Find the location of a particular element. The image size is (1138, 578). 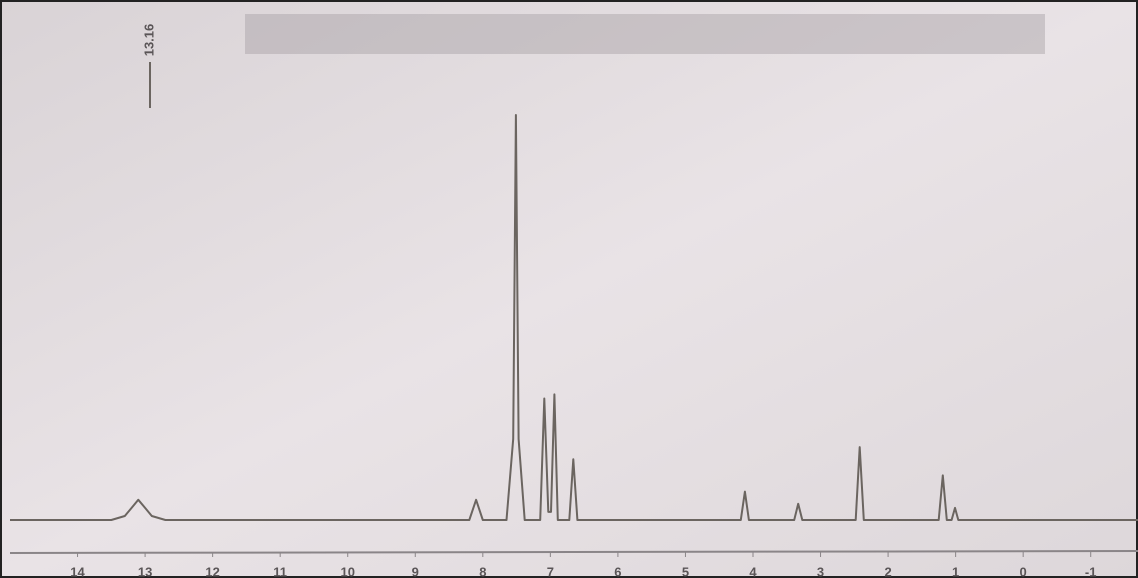

x-tick-label: 7 is located at coordinates (550, 571).